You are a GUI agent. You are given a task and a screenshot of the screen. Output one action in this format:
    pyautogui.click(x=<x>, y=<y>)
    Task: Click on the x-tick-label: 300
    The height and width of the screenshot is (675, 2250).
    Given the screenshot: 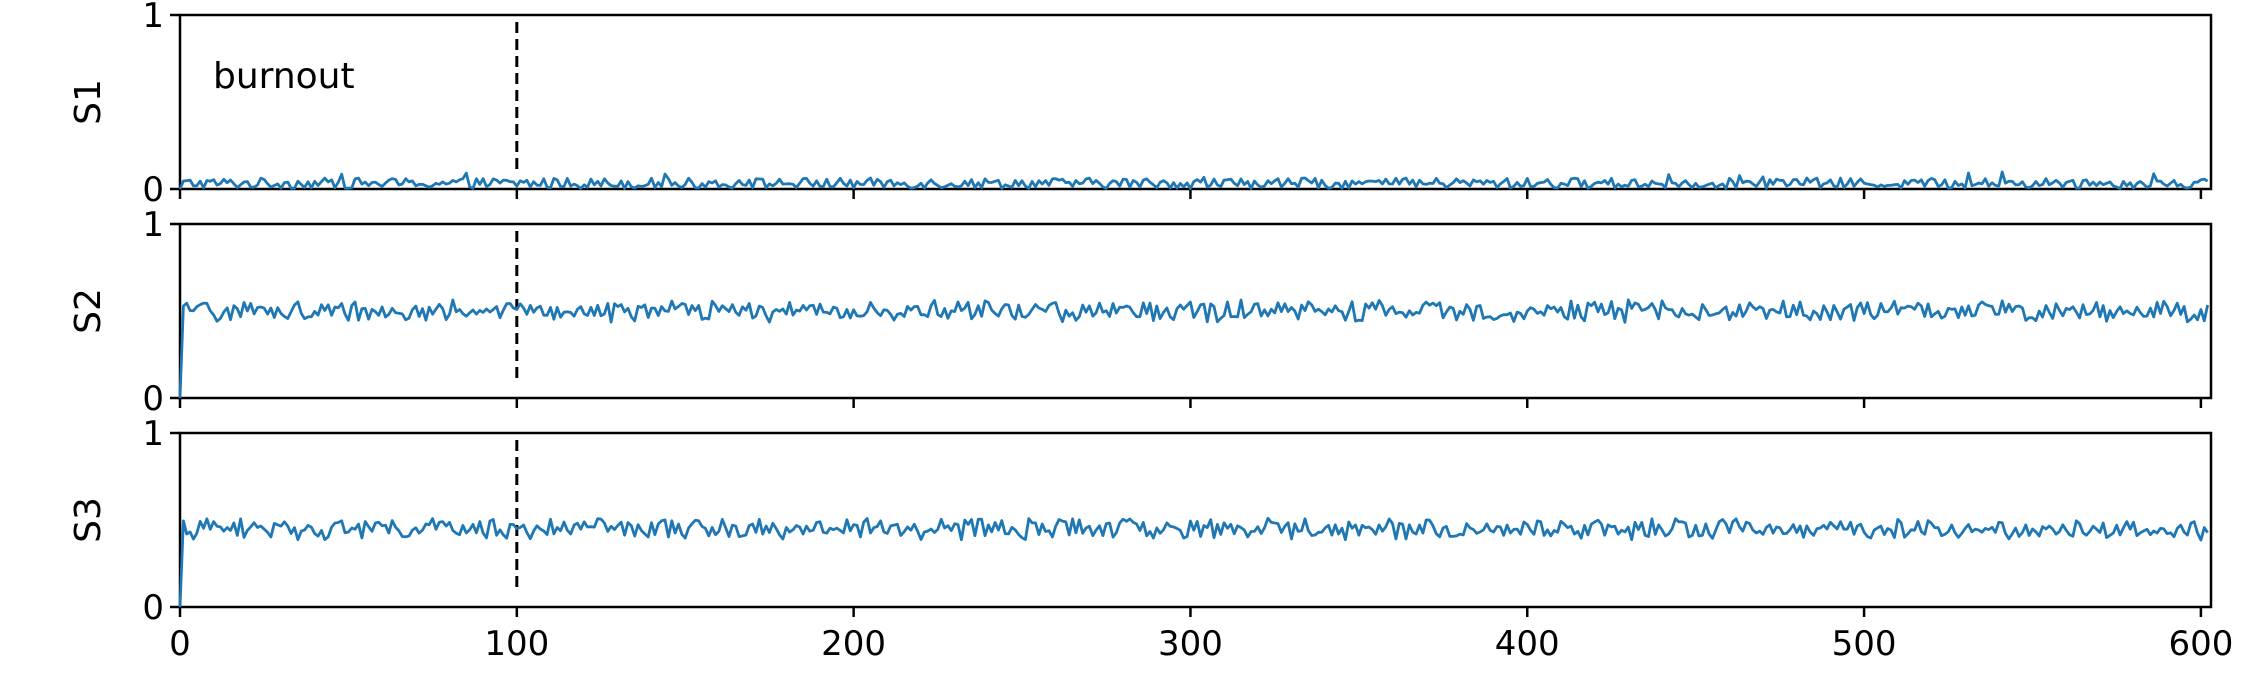 What is the action you would take?
    pyautogui.click(x=1190, y=644)
    